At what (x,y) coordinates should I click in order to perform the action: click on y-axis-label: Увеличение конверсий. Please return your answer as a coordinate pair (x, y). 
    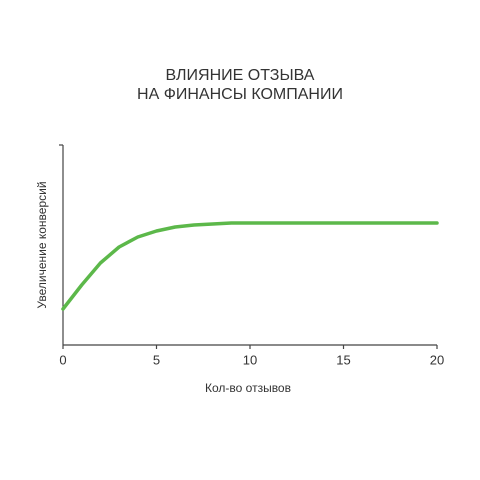
    Looking at the image, I should click on (42, 244).